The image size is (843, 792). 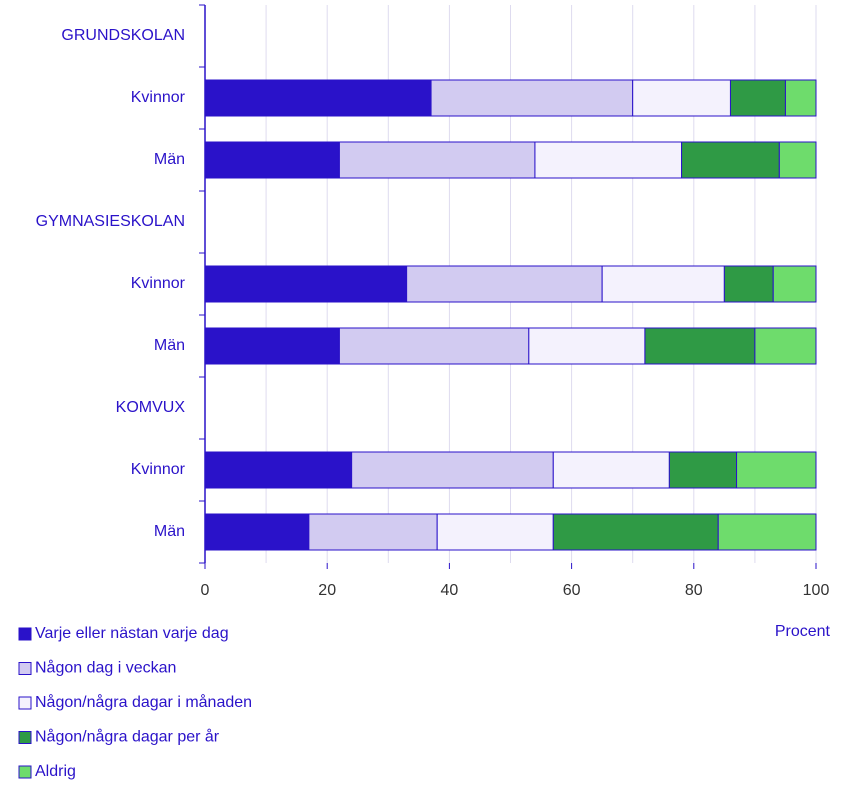 I want to click on legend-label: Någon/några dagar i månaden, so click(x=143, y=702).